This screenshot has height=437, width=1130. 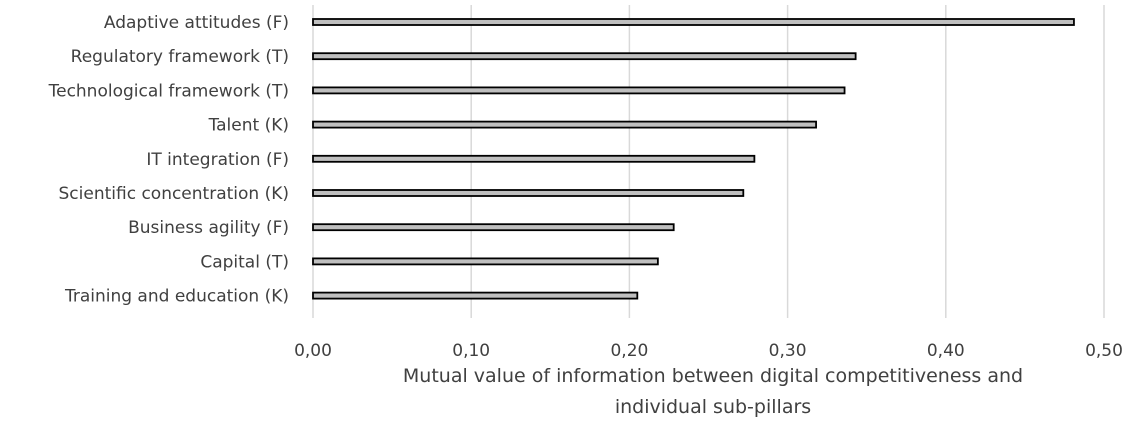 What do you see at coordinates (208, 228) in the screenshot?
I see `category-label: Business agility (F)` at bounding box center [208, 228].